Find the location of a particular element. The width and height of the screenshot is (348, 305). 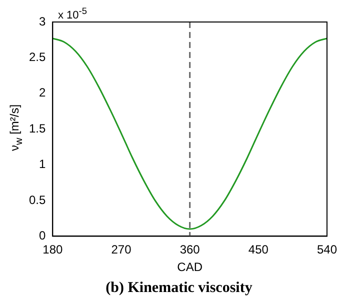

x-tick-label: 270 is located at coordinates (121, 249).